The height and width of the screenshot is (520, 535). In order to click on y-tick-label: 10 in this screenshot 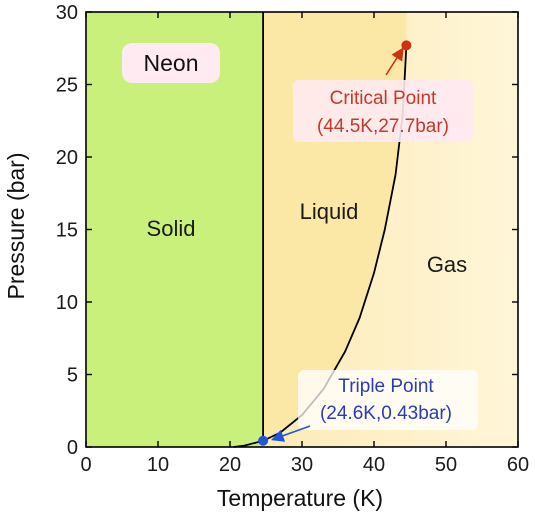, I will do `click(67, 303)`.